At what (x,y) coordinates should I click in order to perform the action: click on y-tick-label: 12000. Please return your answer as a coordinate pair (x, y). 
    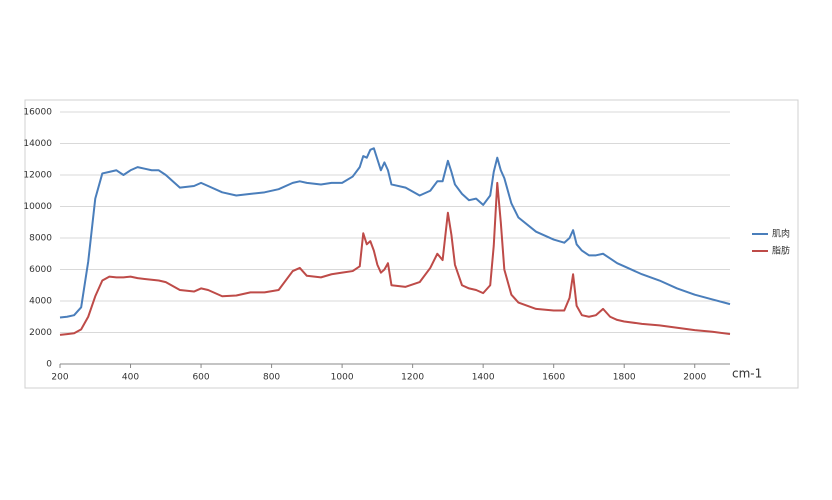
    Looking at the image, I should click on (37, 176).